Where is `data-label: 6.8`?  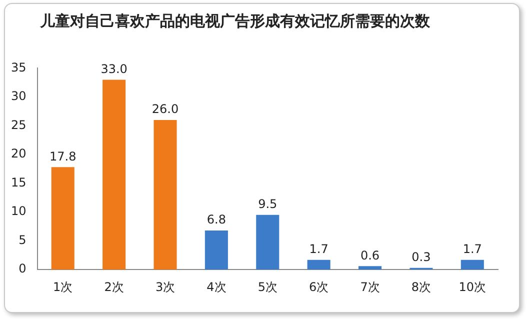
data-label: 6.8 is located at coordinates (216, 219).